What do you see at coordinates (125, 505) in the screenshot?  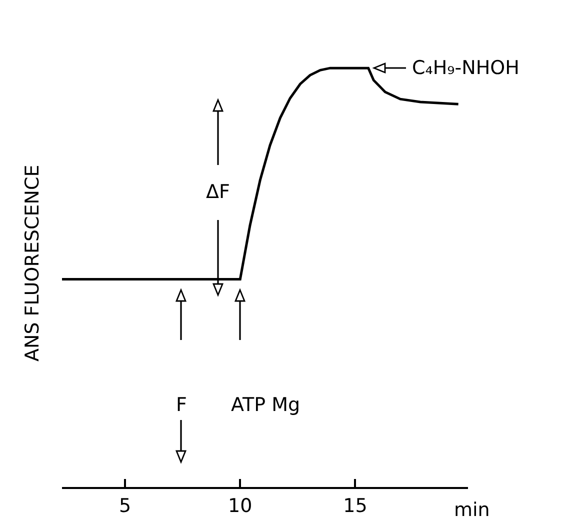 I see `x-tick-label: 5` at bounding box center [125, 505].